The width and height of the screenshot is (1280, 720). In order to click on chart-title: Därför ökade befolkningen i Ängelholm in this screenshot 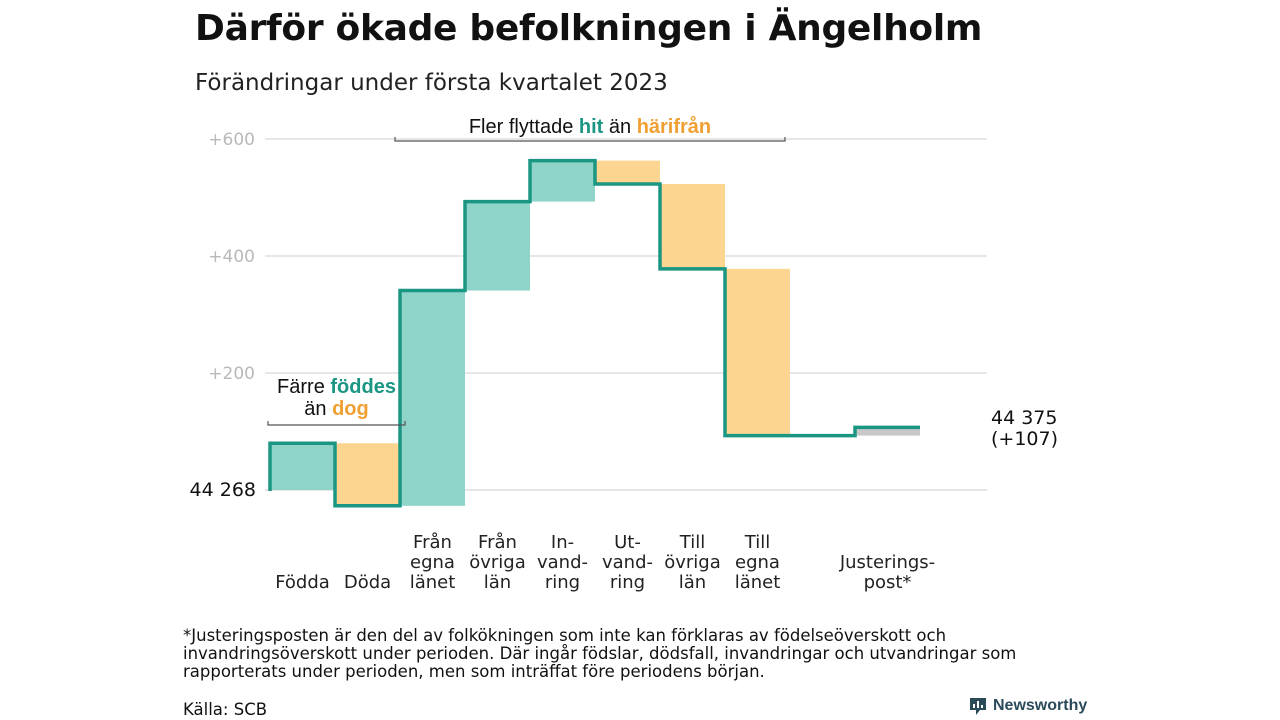, I will do `click(589, 28)`.